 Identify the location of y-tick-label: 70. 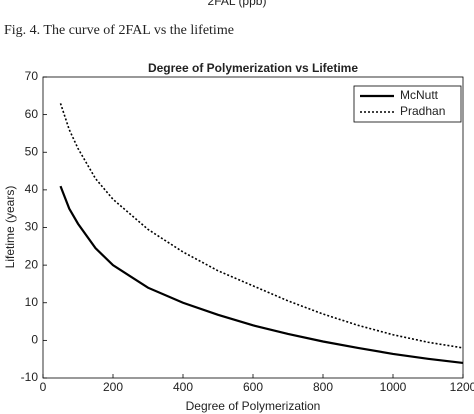
(32, 76).